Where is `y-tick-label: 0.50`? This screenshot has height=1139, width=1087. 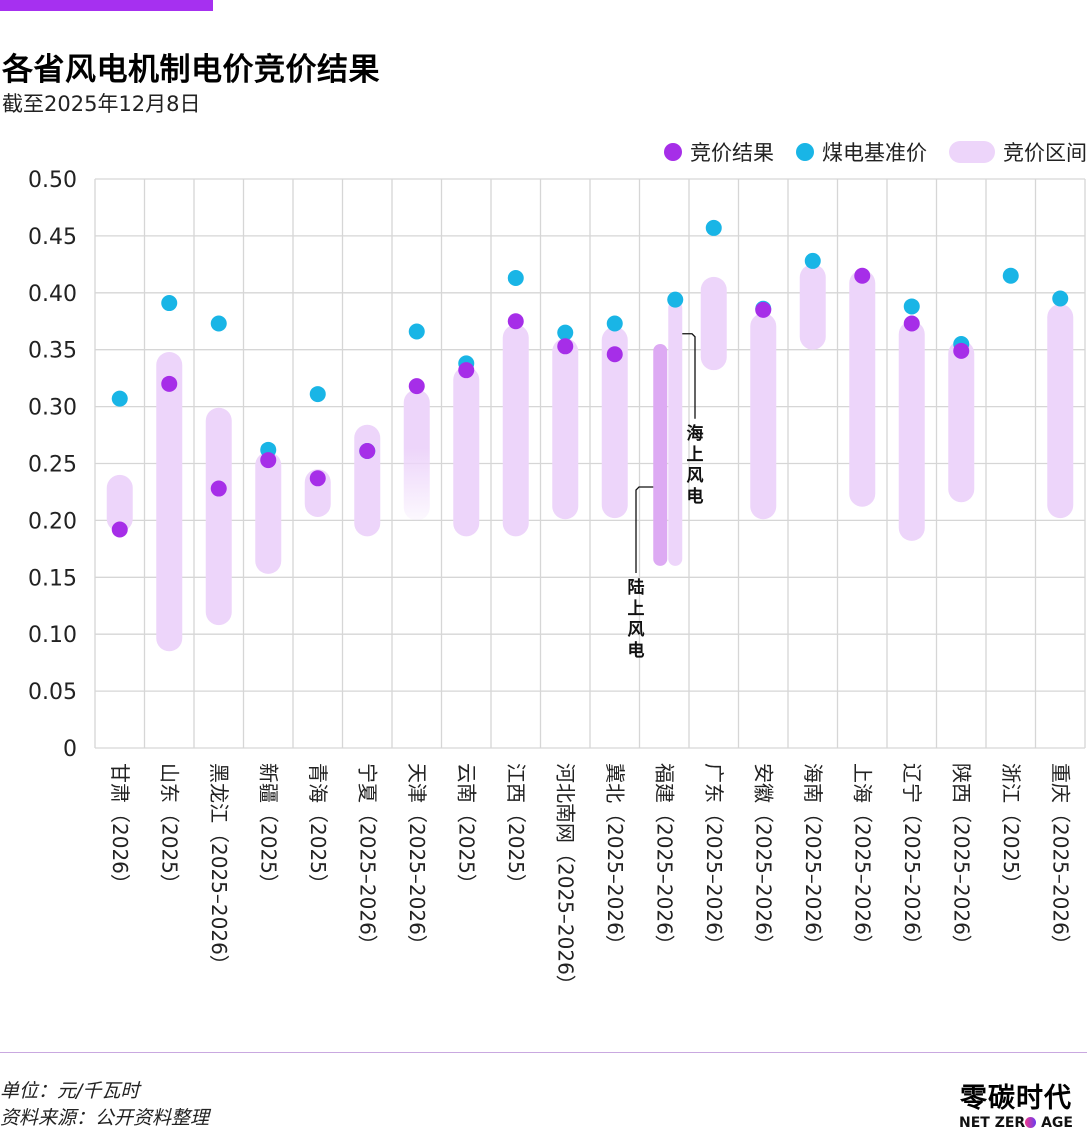 y-tick-label: 0.50 is located at coordinates (52, 180).